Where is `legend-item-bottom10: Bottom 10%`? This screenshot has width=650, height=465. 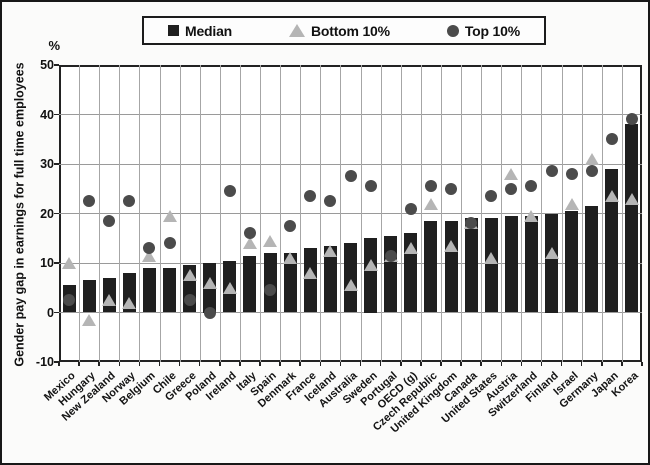 legend-item-bottom10: Bottom 10% is located at coordinates (339, 30).